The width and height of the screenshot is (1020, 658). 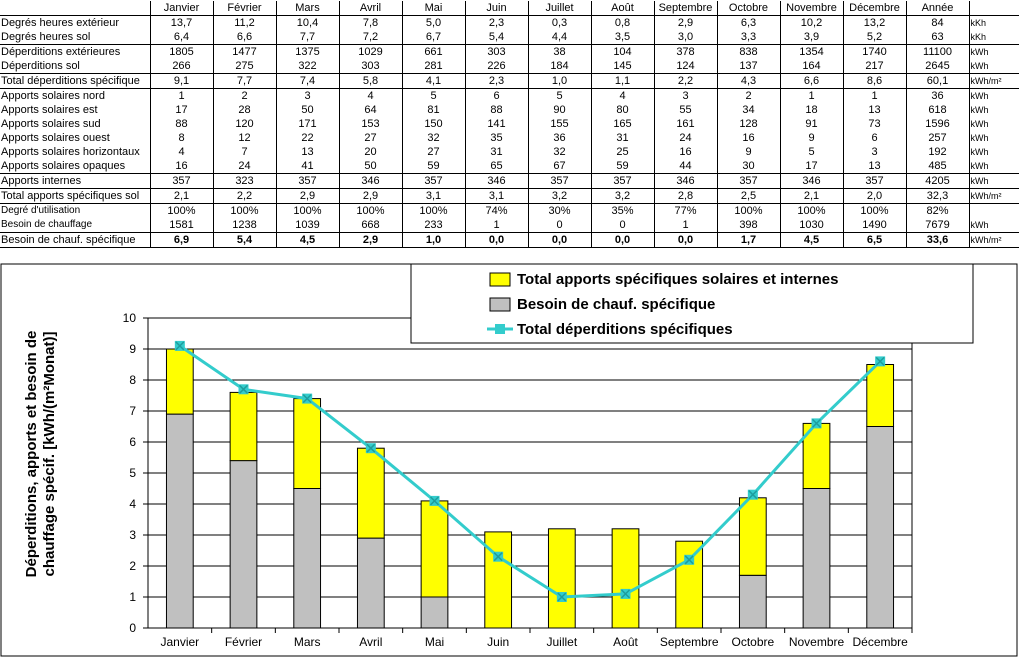 I want to click on table-cell: 9,1, so click(x=181, y=81).